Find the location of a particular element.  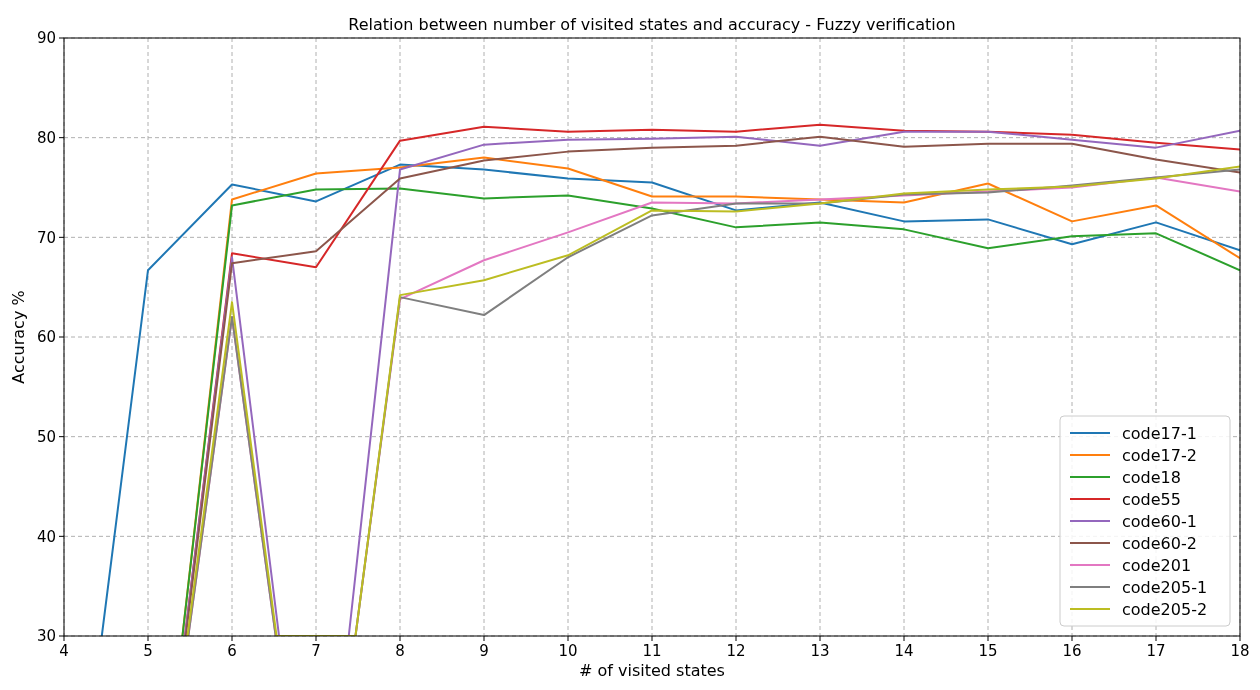

x-tick-label: 6 is located at coordinates (232, 651).